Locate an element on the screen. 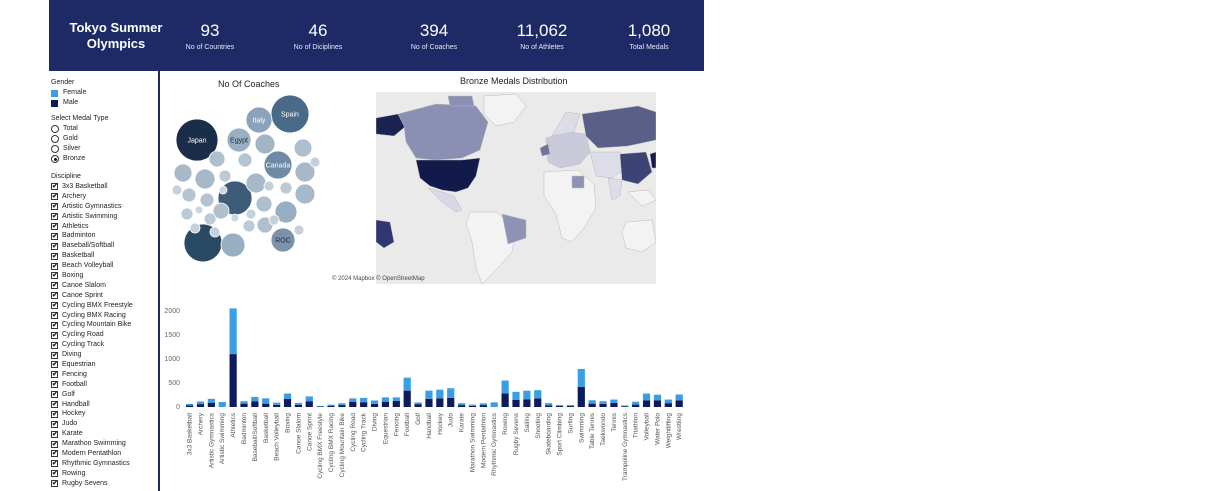  discipline-filter-item: ✔ Diving is located at coordinates (104, 355).